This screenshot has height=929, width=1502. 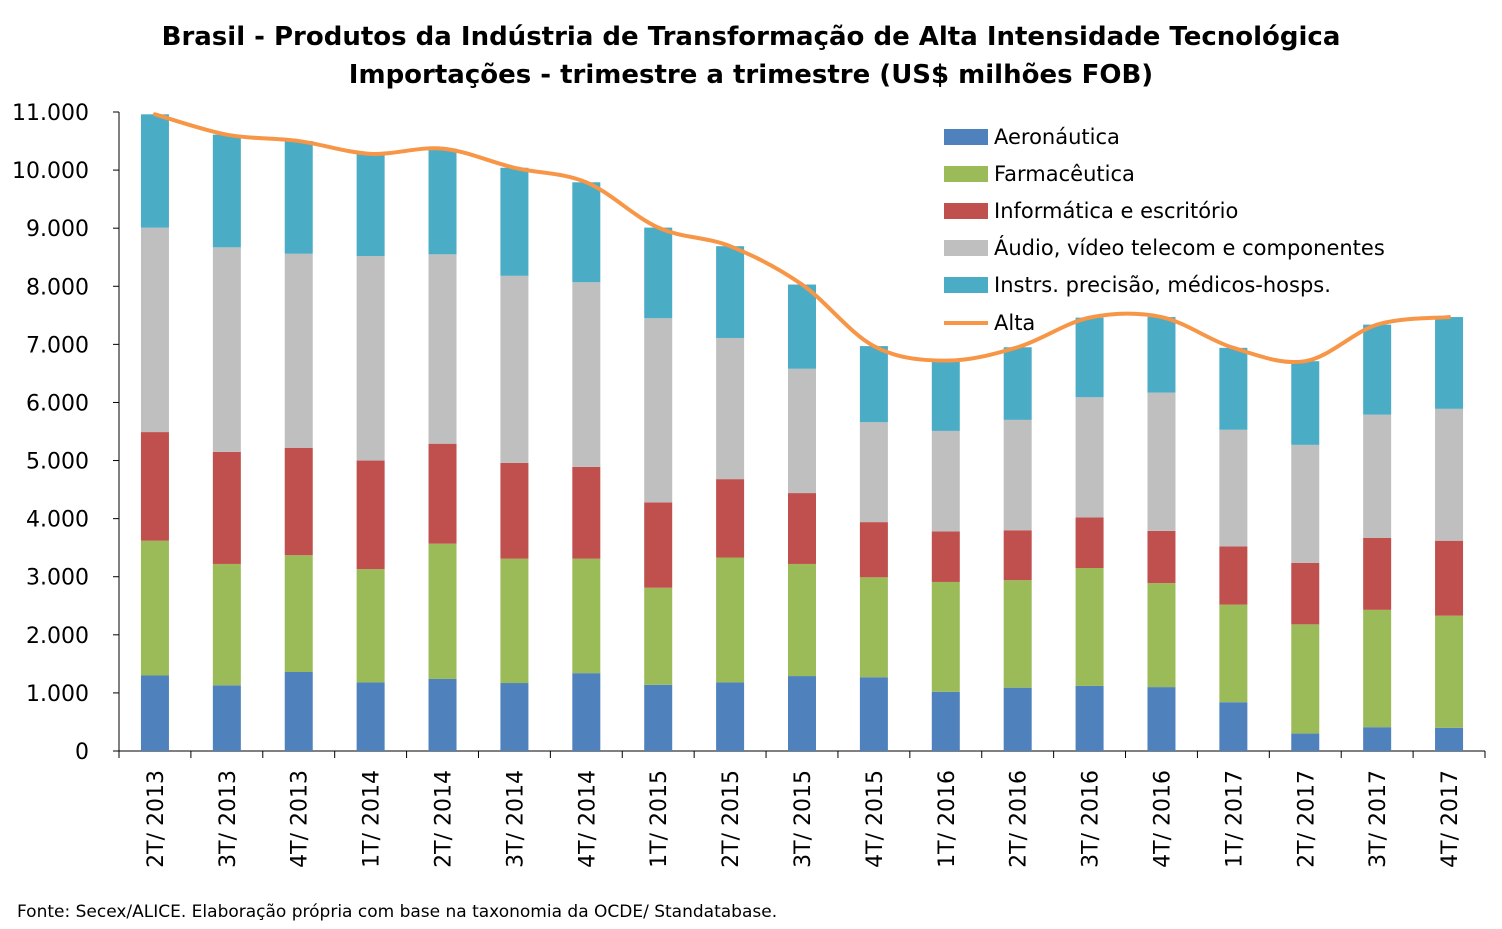 What do you see at coordinates (57, 403) in the screenshot?
I see `y-tick-label: 6.000` at bounding box center [57, 403].